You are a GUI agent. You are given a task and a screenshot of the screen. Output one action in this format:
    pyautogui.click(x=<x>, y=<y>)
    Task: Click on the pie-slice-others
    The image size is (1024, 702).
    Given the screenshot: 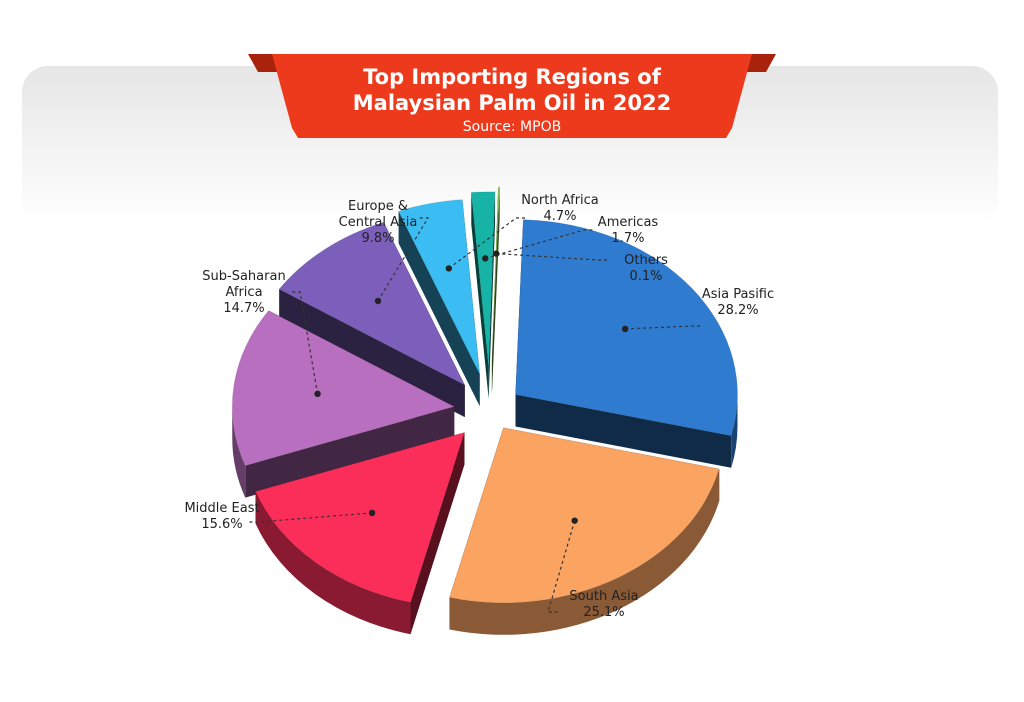 What is the action you would take?
    pyautogui.click(x=496, y=274)
    